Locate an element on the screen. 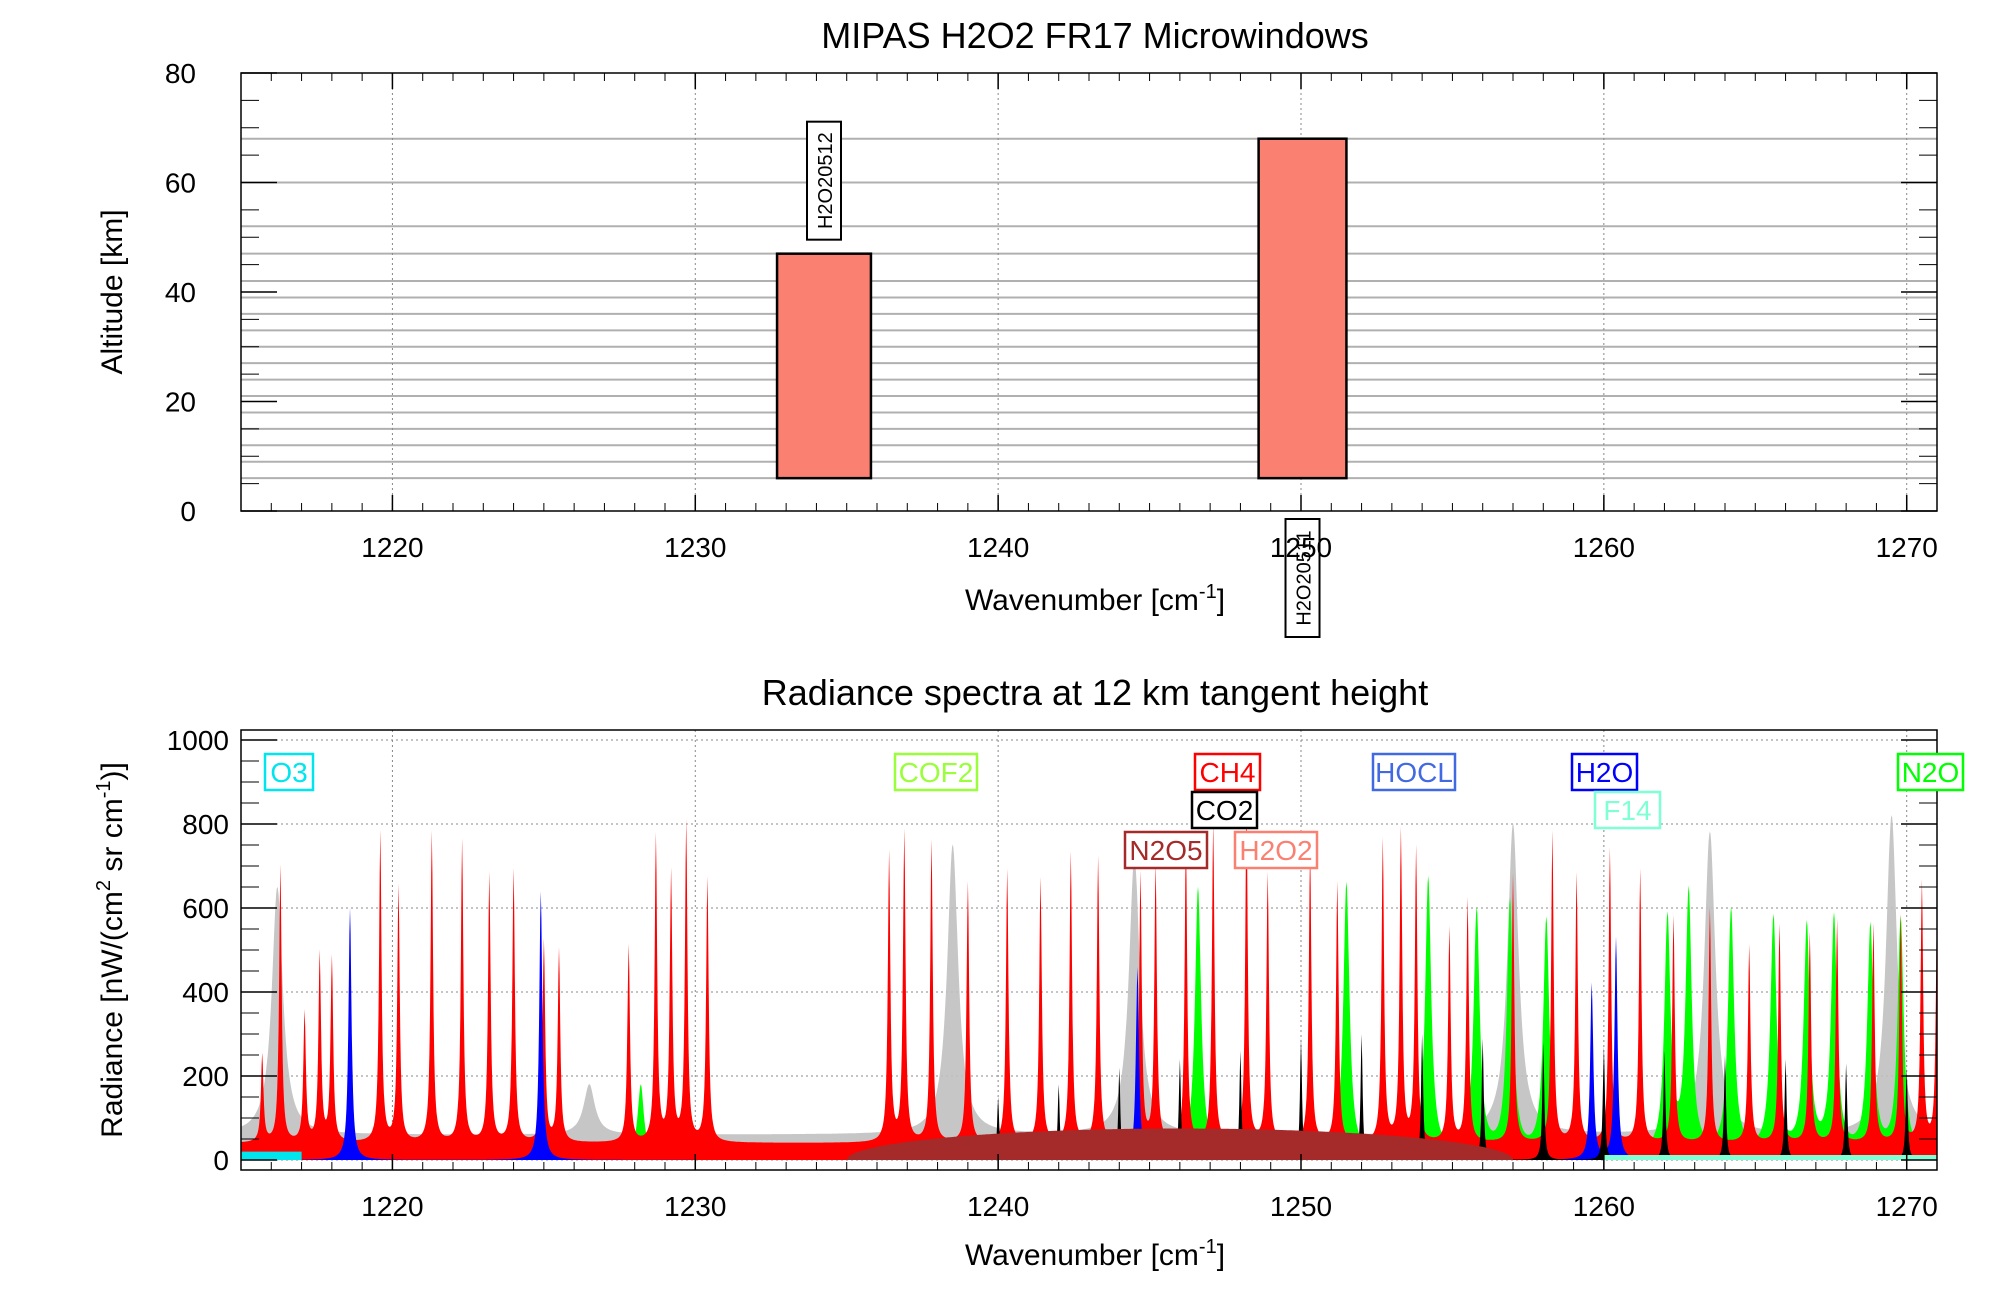 The width and height of the screenshot is (2000, 1305). legend-box-n2o5 is located at coordinates (1166, 850).